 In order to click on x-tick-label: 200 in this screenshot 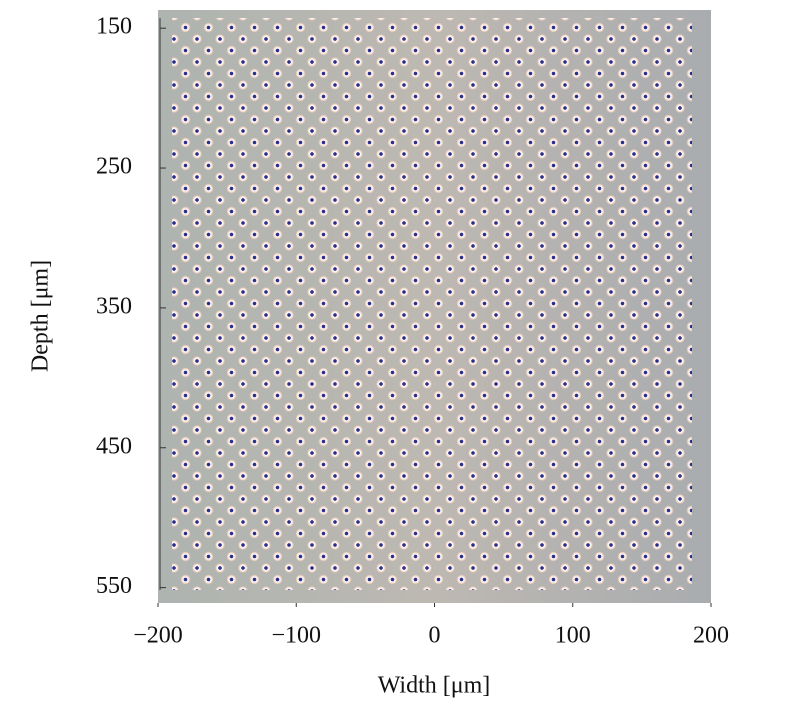, I will do `click(711, 636)`.